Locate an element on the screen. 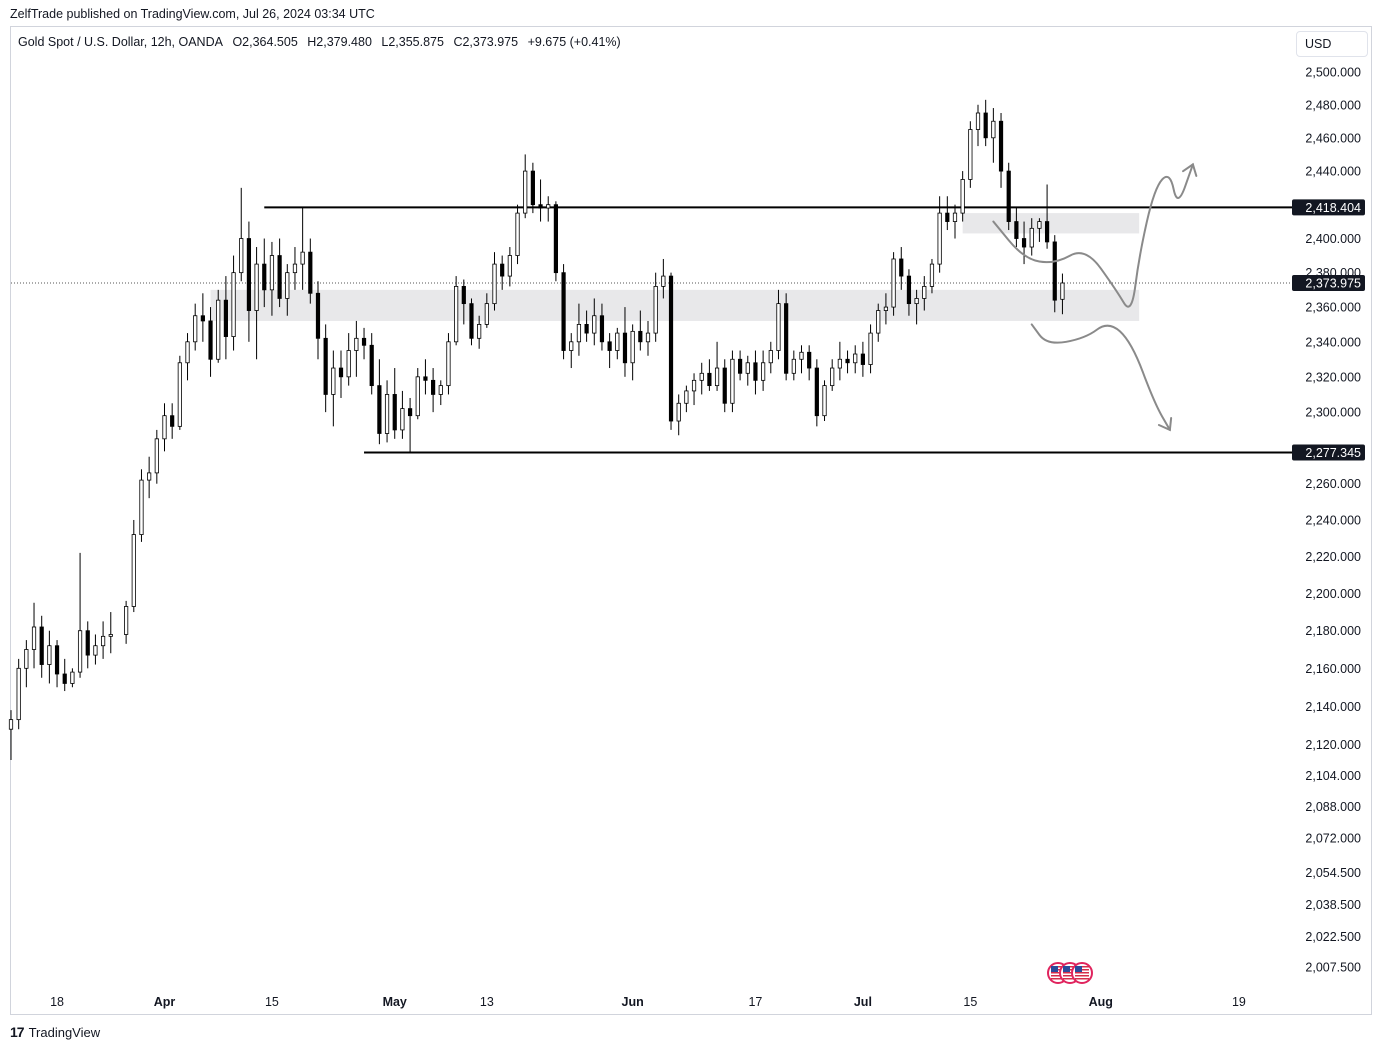  bearish-scenario-arrowhead is located at coordinates (1165, 424).